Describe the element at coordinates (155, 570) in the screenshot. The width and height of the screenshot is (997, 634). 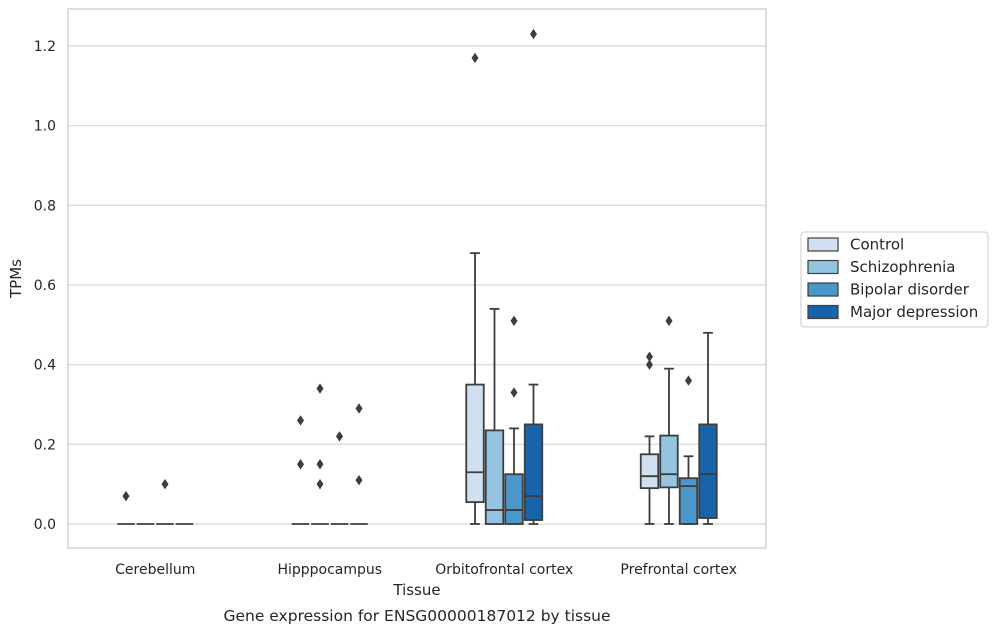
I see `x-tick-label: Cerebellum` at that location.